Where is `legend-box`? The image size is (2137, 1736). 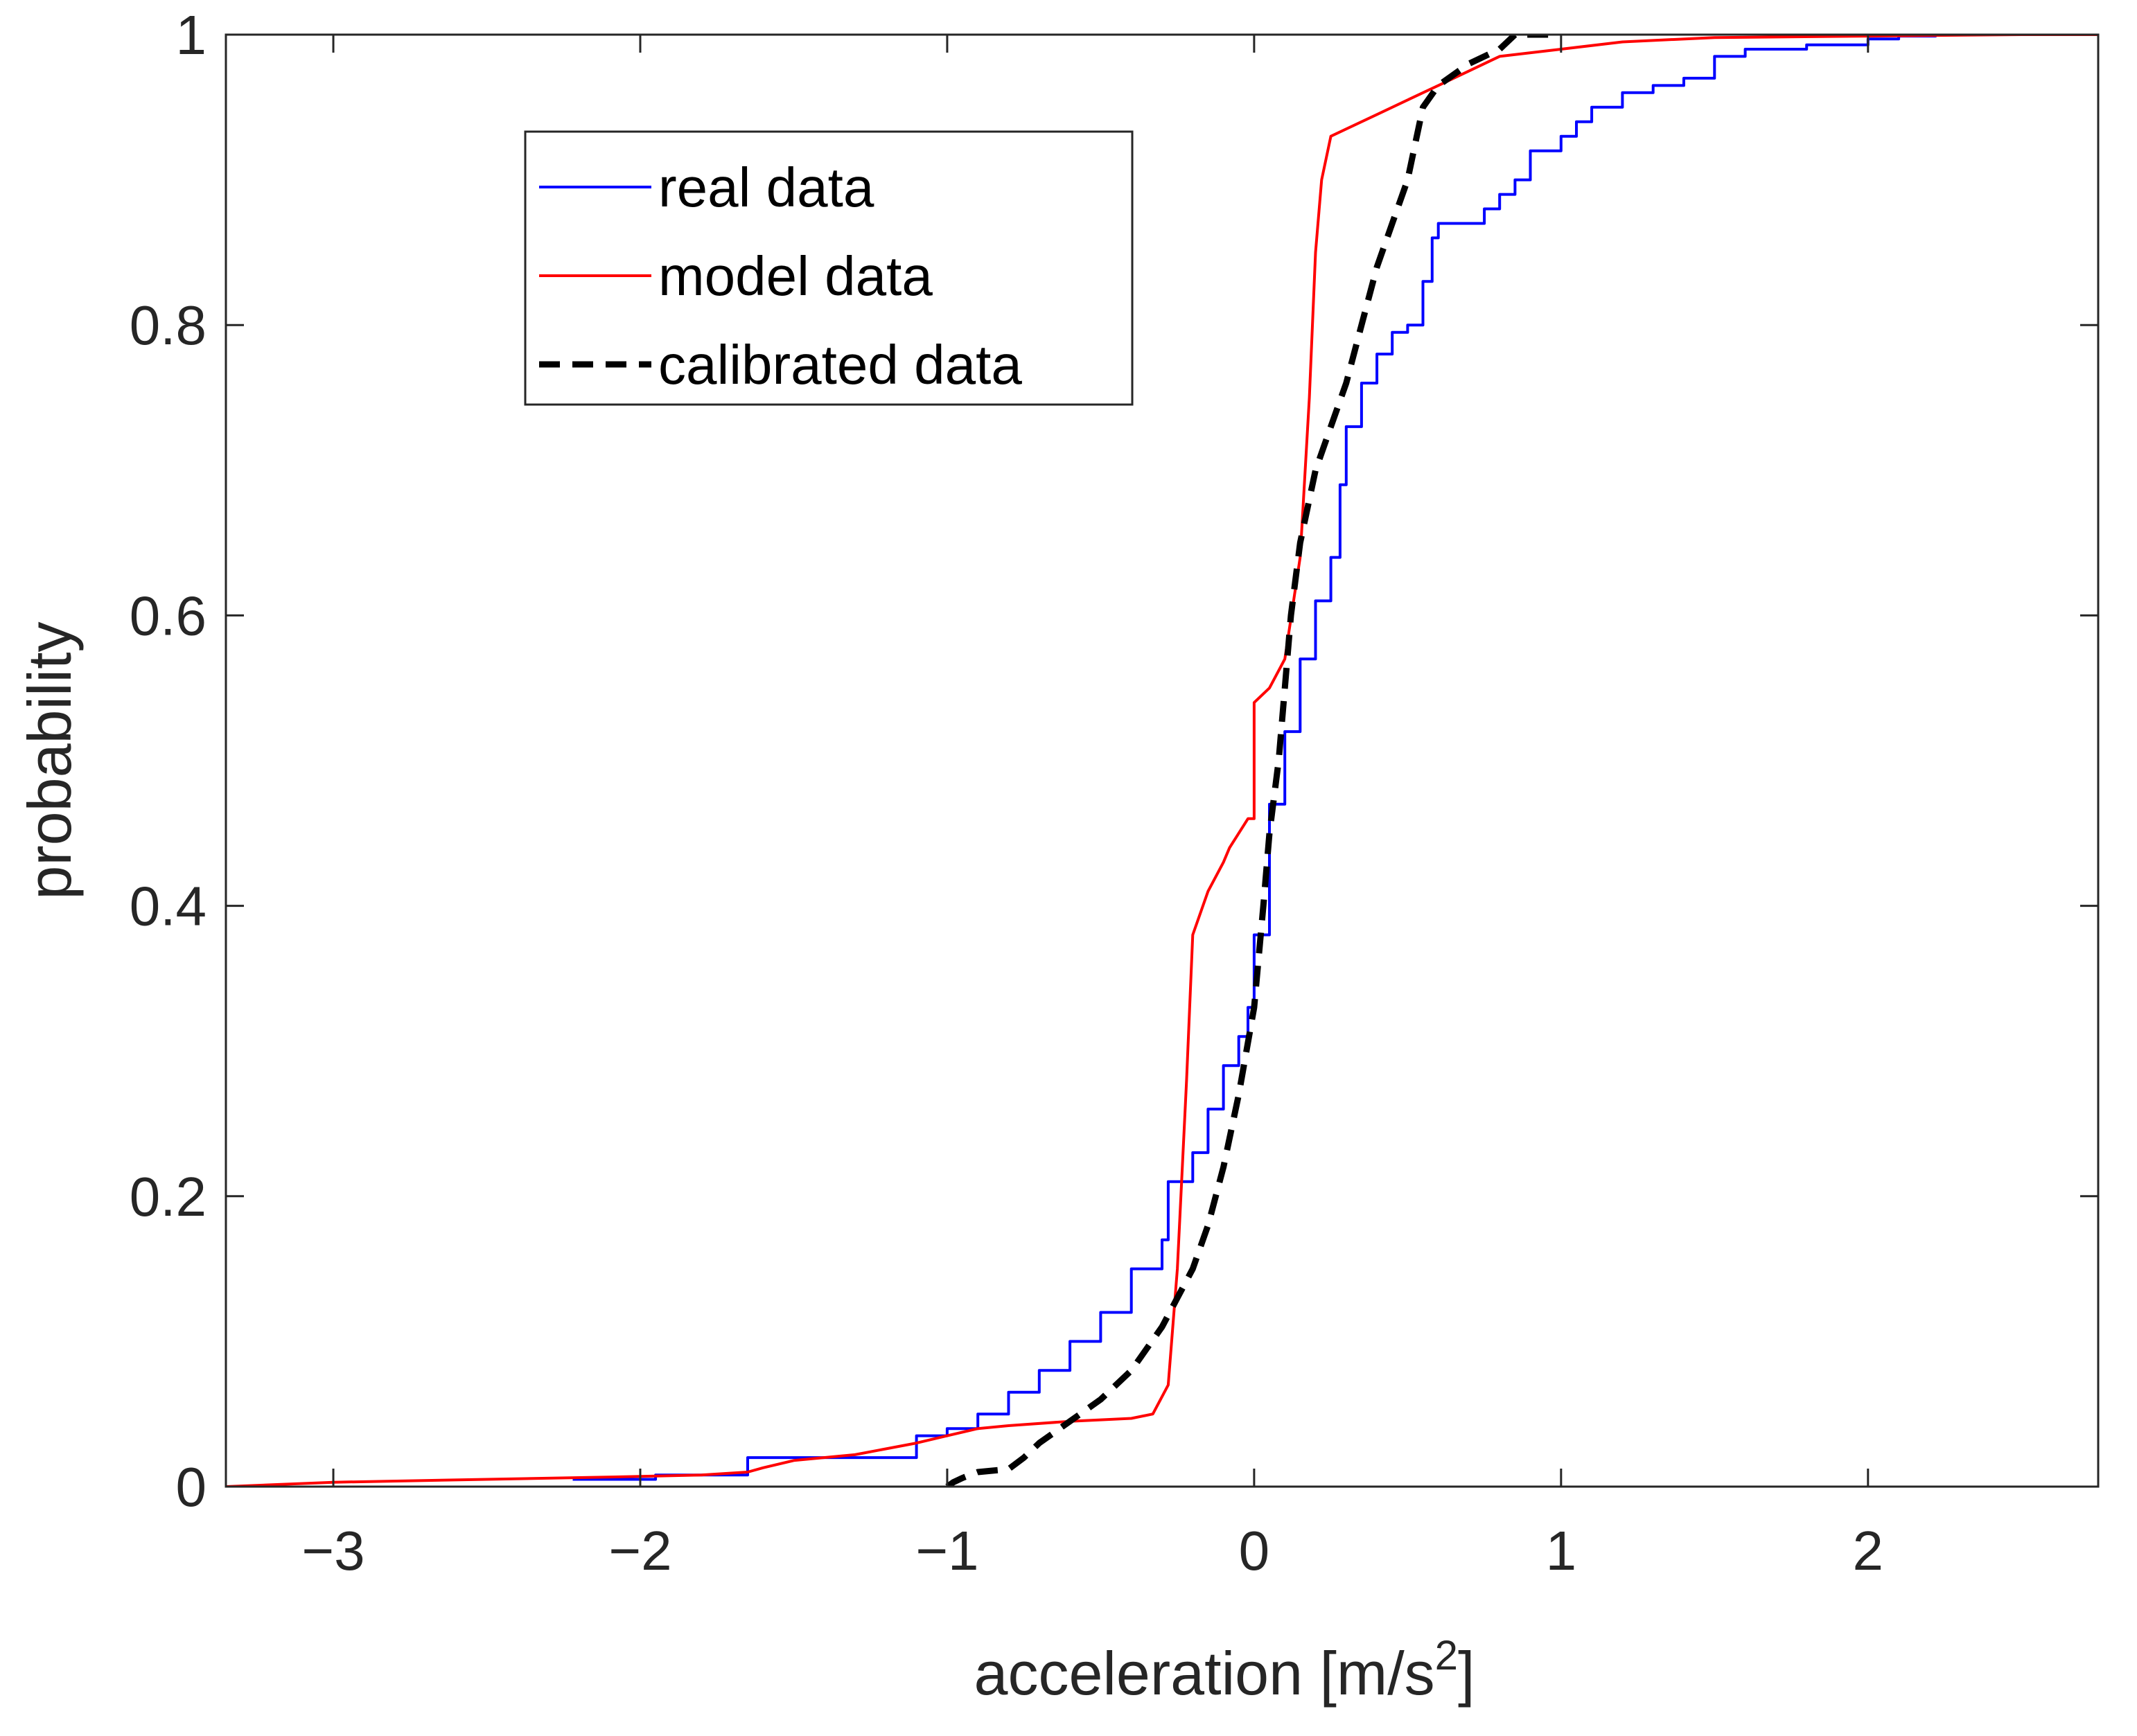 legend-box is located at coordinates (829, 268).